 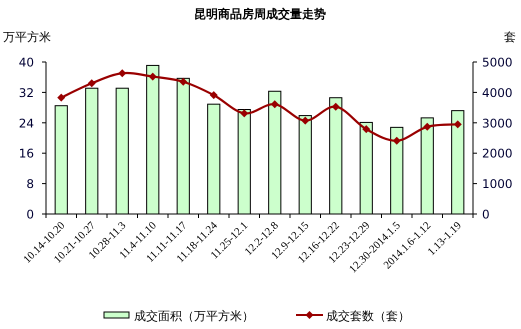 I want to click on y-tick-label: 24, so click(x=26, y=123).